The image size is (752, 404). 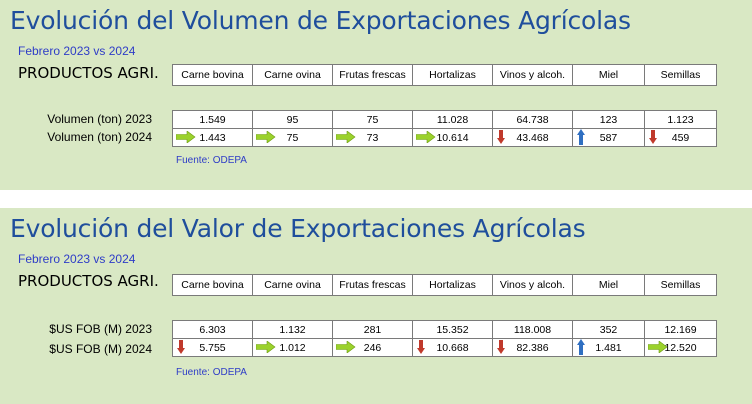 What do you see at coordinates (100, 349) in the screenshot?
I see `row-label-2024: $US FOB (M) 2024` at bounding box center [100, 349].